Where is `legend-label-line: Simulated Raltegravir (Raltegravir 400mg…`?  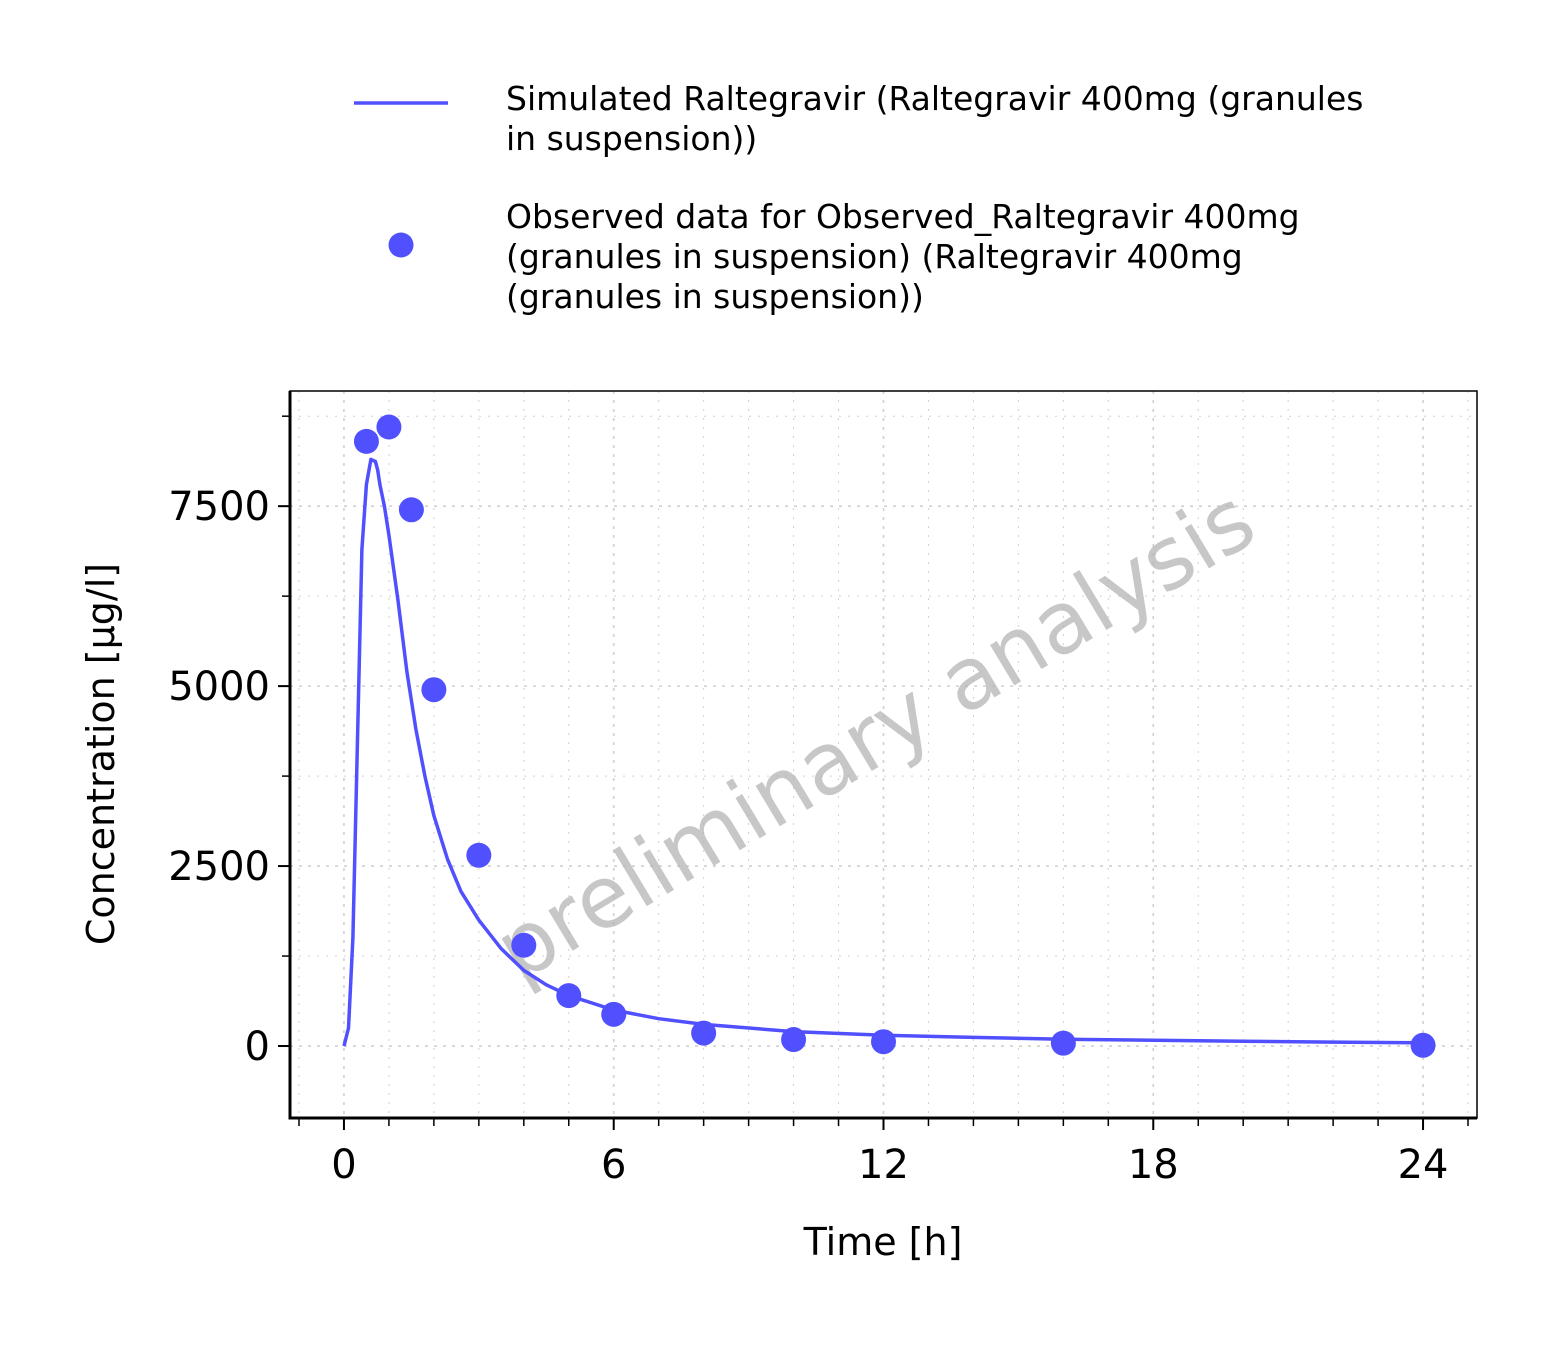
legend-label-line: Simulated Raltegravir (Raltegravir 400mg… is located at coordinates (934, 98).